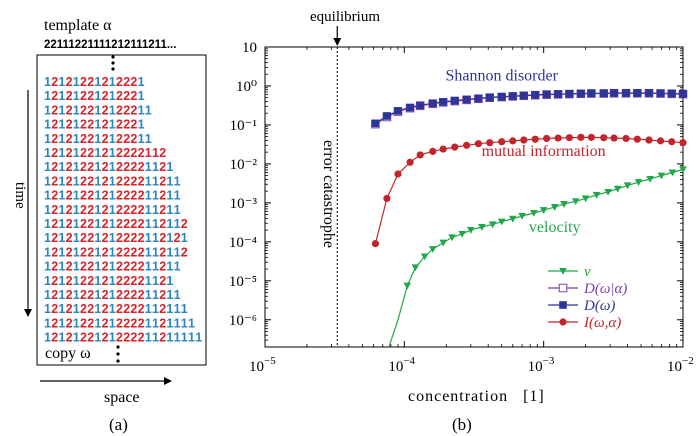  I want to click on series-line-d, so click(529, 108).